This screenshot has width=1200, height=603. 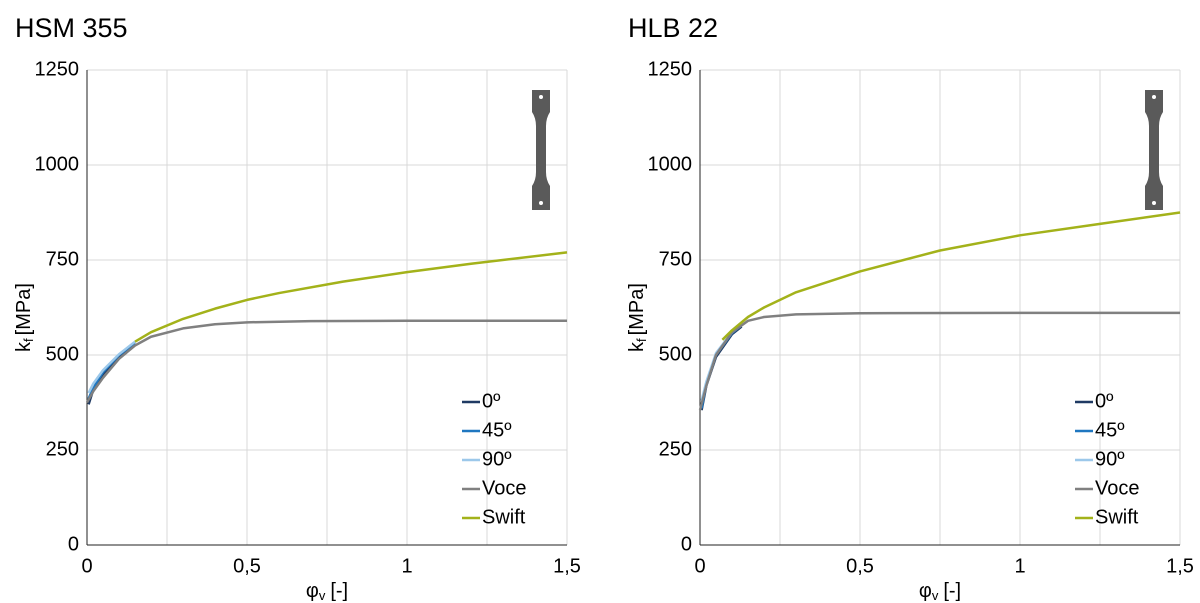 I want to click on chart-title: HLB 22, so click(x=673, y=28).